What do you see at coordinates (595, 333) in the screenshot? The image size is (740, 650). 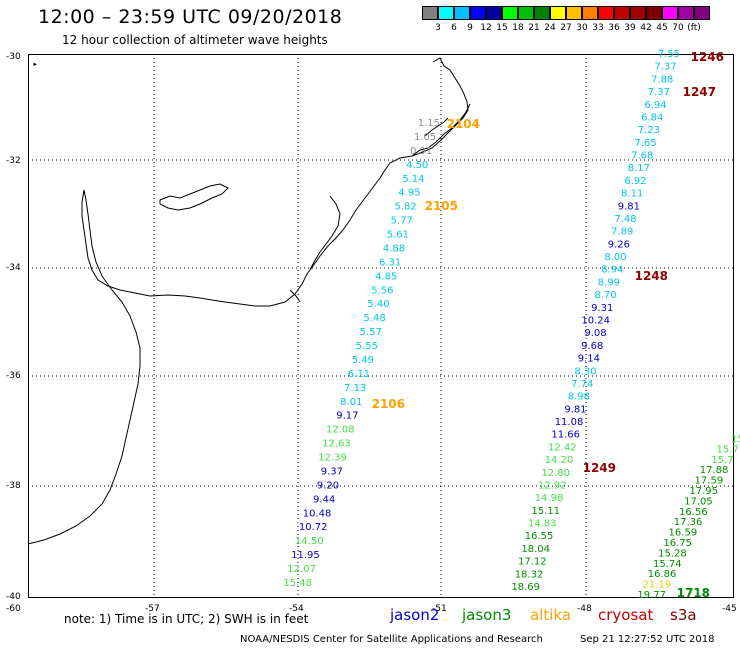 I see `wave-height-value: 9.08` at bounding box center [595, 333].